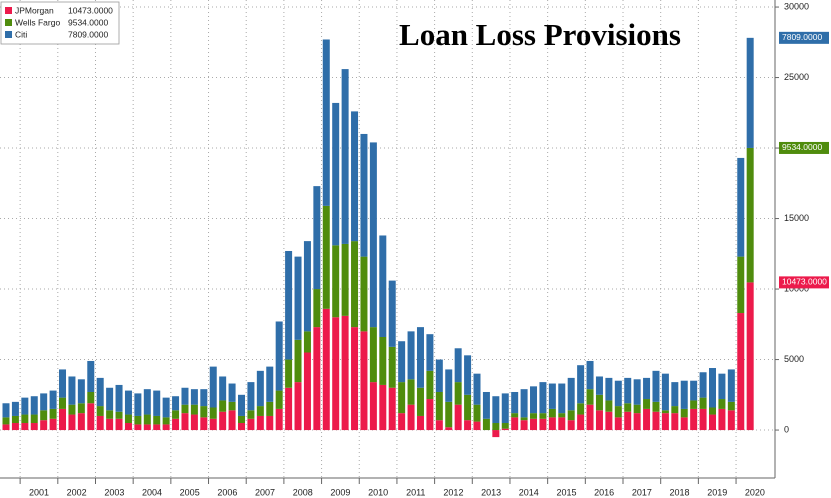 This screenshot has width=831, height=498. Describe the element at coordinates (303, 492) in the screenshot. I see `x-tick-label: 2008` at that location.